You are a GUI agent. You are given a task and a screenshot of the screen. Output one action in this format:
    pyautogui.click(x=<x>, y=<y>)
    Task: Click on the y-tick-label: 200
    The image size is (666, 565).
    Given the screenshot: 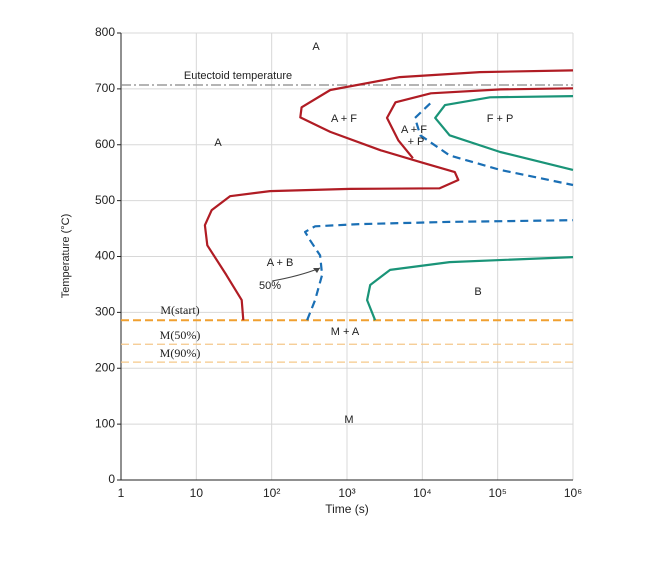 What is the action you would take?
    pyautogui.click(x=105, y=367)
    